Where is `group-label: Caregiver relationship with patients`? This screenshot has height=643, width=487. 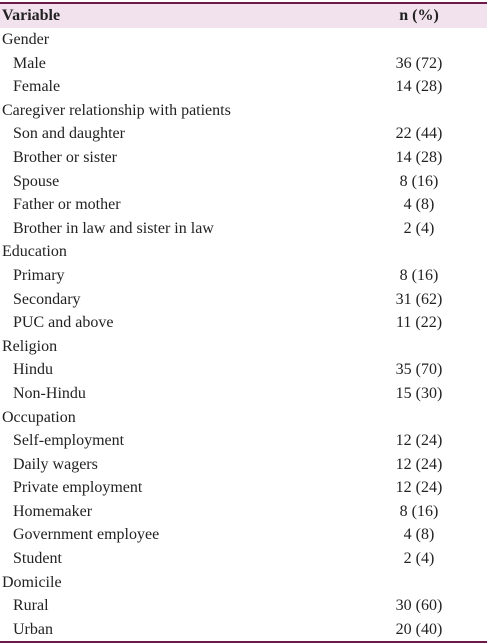 group-label: Caregiver relationship with patients is located at coordinates (116, 110).